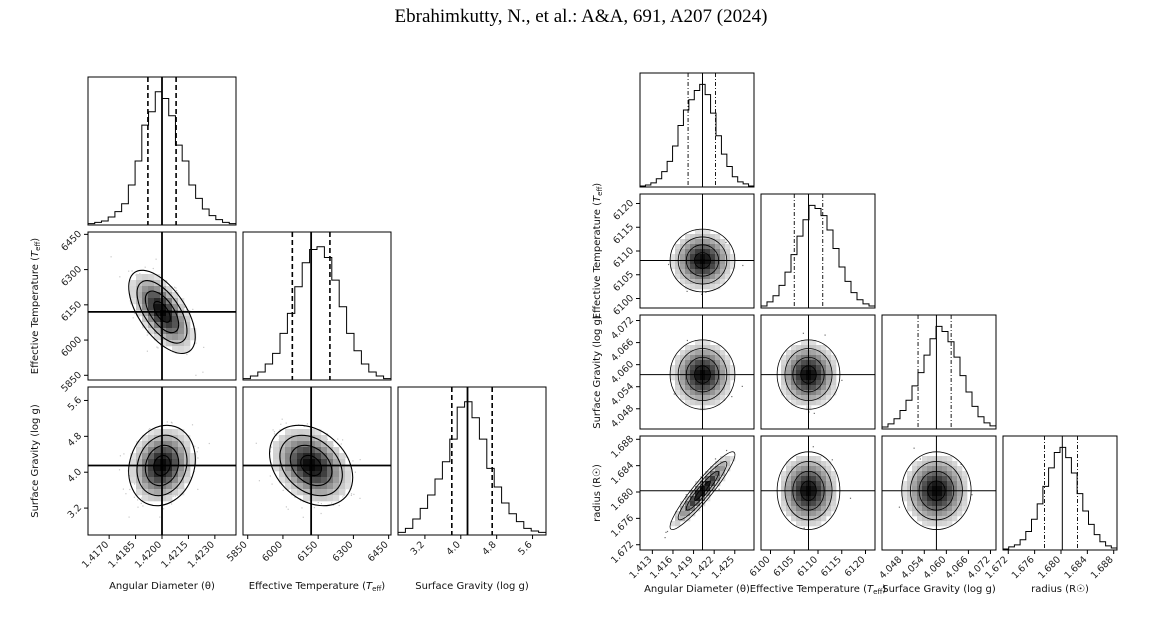 The image size is (1162, 625). Describe the element at coordinates (622, 447) in the screenshot. I see `y-tick-label: 1.688` at that location.